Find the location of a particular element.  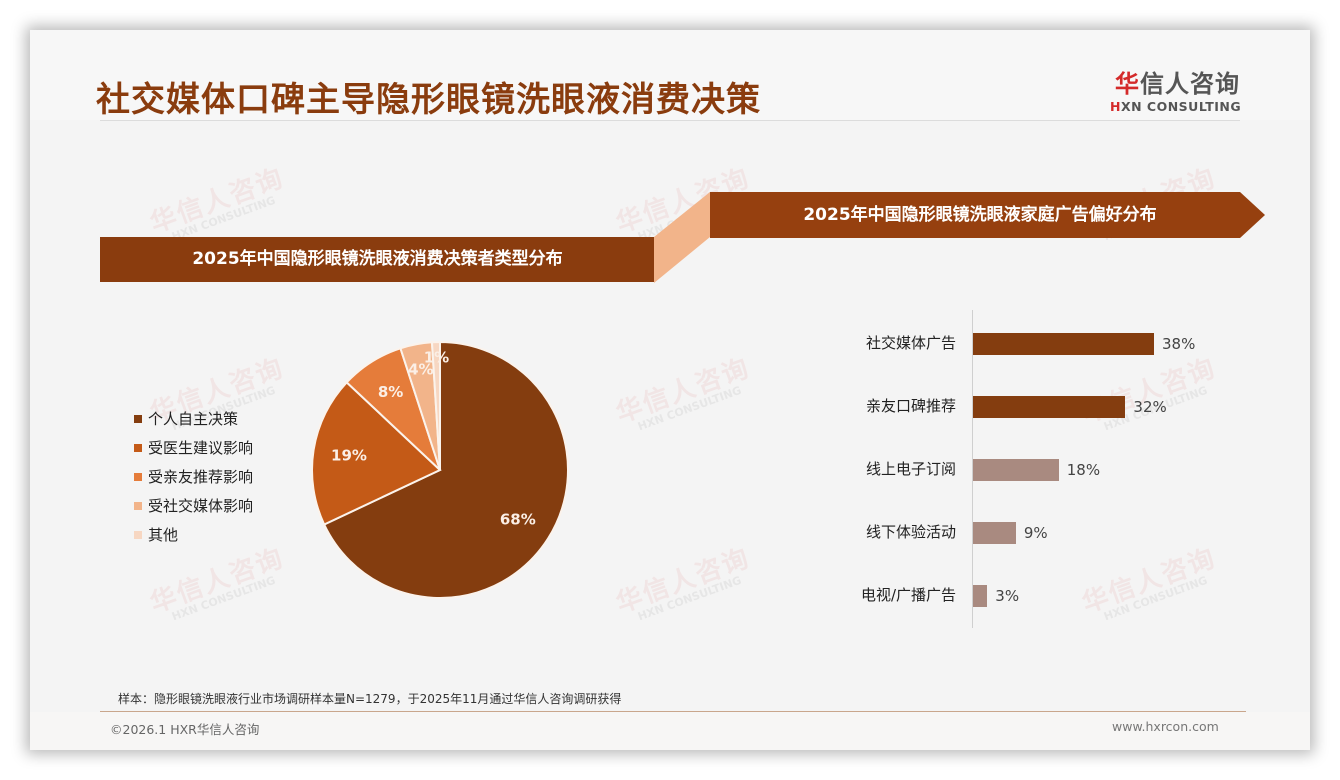

bar-category-label: 电视/广播广告 is located at coordinates (908, 595).